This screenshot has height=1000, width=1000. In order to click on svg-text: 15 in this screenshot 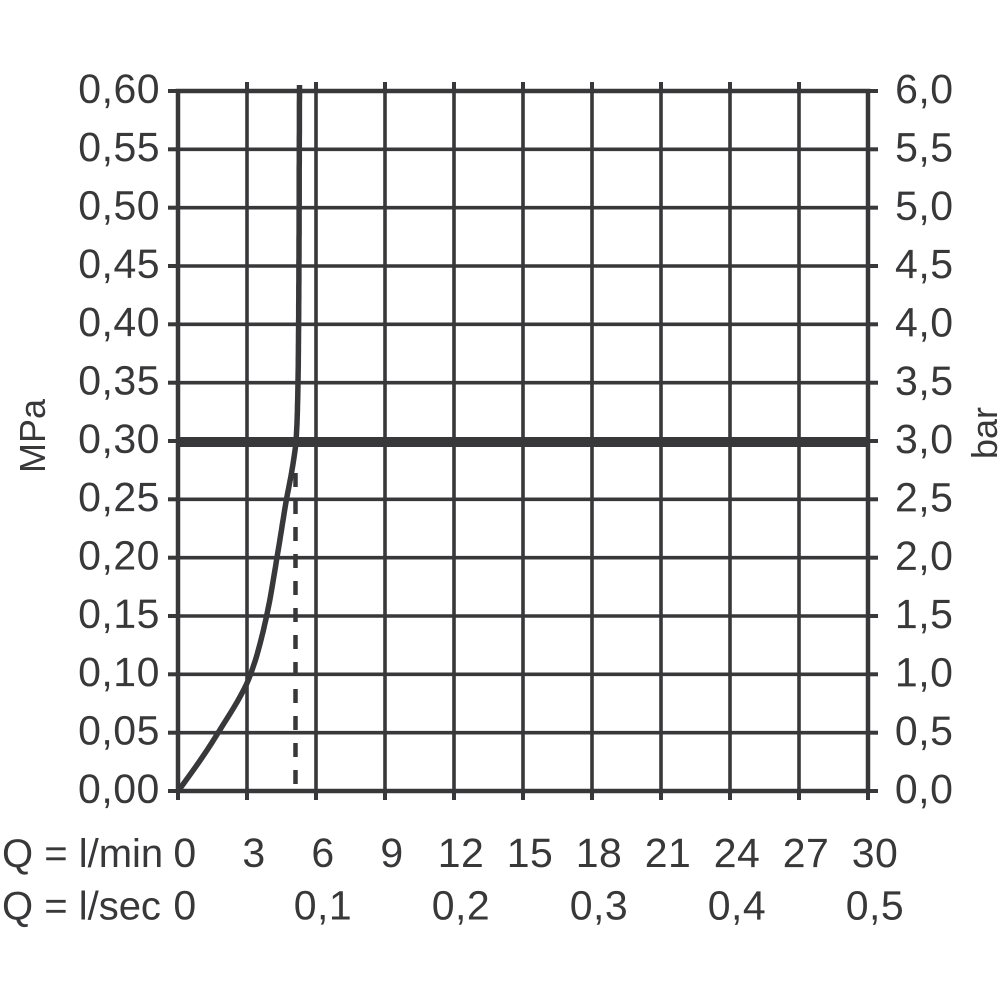, I will do `click(530, 853)`.